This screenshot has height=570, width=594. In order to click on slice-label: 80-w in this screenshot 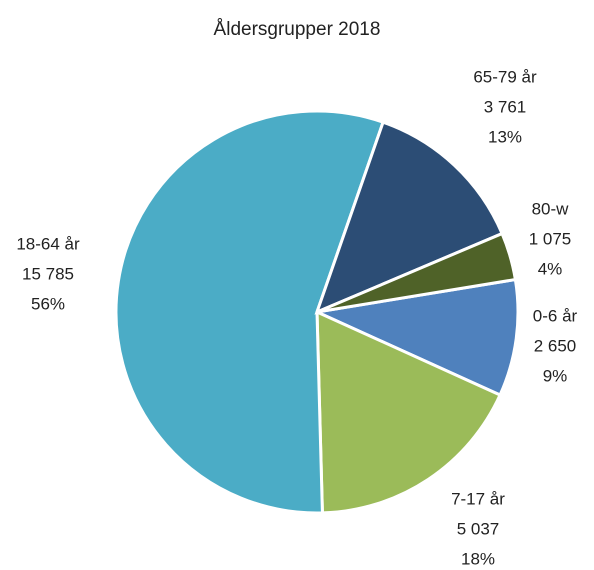, I will do `click(551, 208)`.